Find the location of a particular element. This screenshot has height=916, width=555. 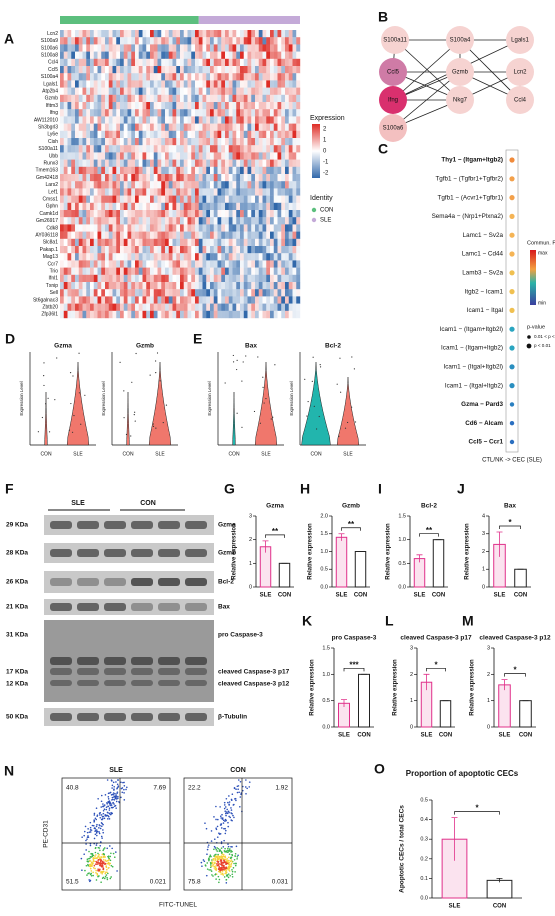

legend-dot is located at coordinates (314, 210).